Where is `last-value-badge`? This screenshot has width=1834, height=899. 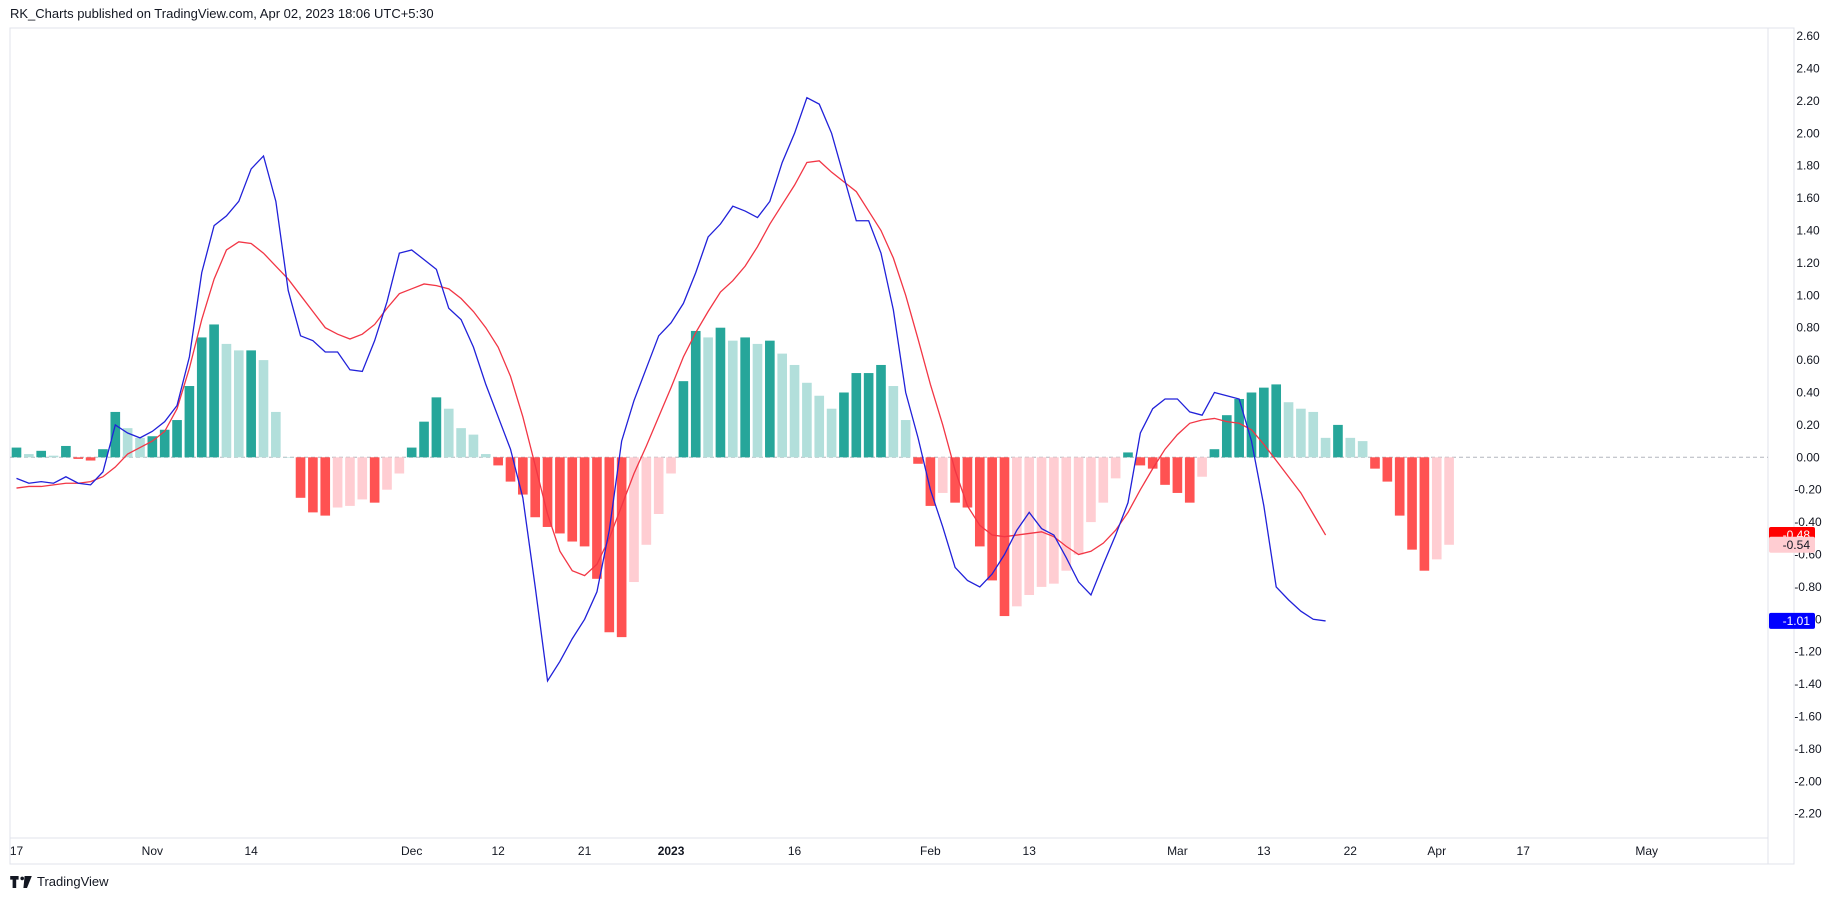 last-value-badge is located at coordinates (1792, 620).